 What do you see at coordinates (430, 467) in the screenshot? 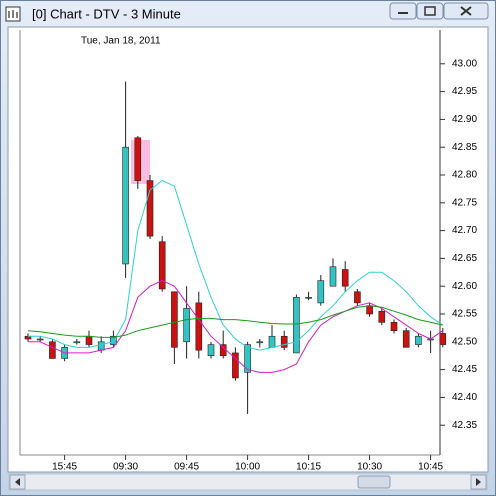
I see `x-tick-label: 10:45` at bounding box center [430, 467].